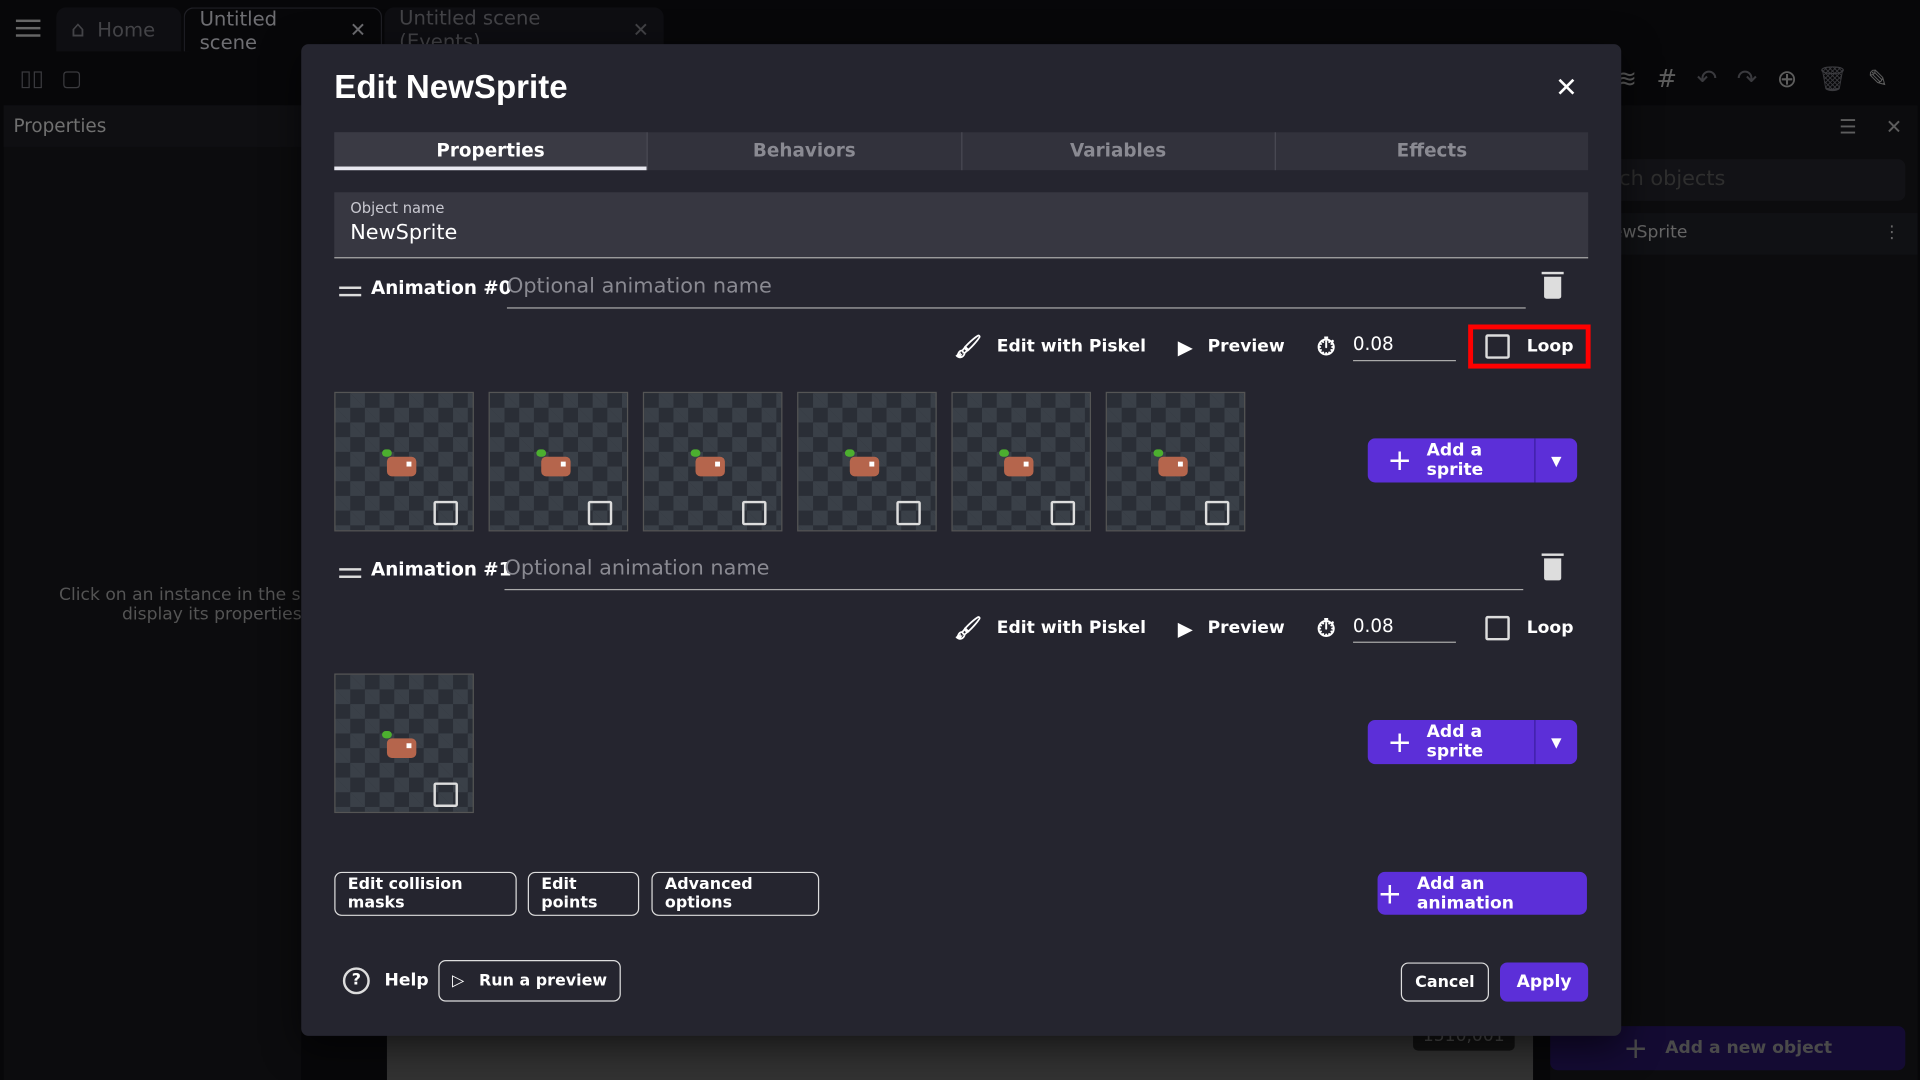  What do you see at coordinates (1626, 78) in the screenshot?
I see `layers-icon: ≋` at bounding box center [1626, 78].